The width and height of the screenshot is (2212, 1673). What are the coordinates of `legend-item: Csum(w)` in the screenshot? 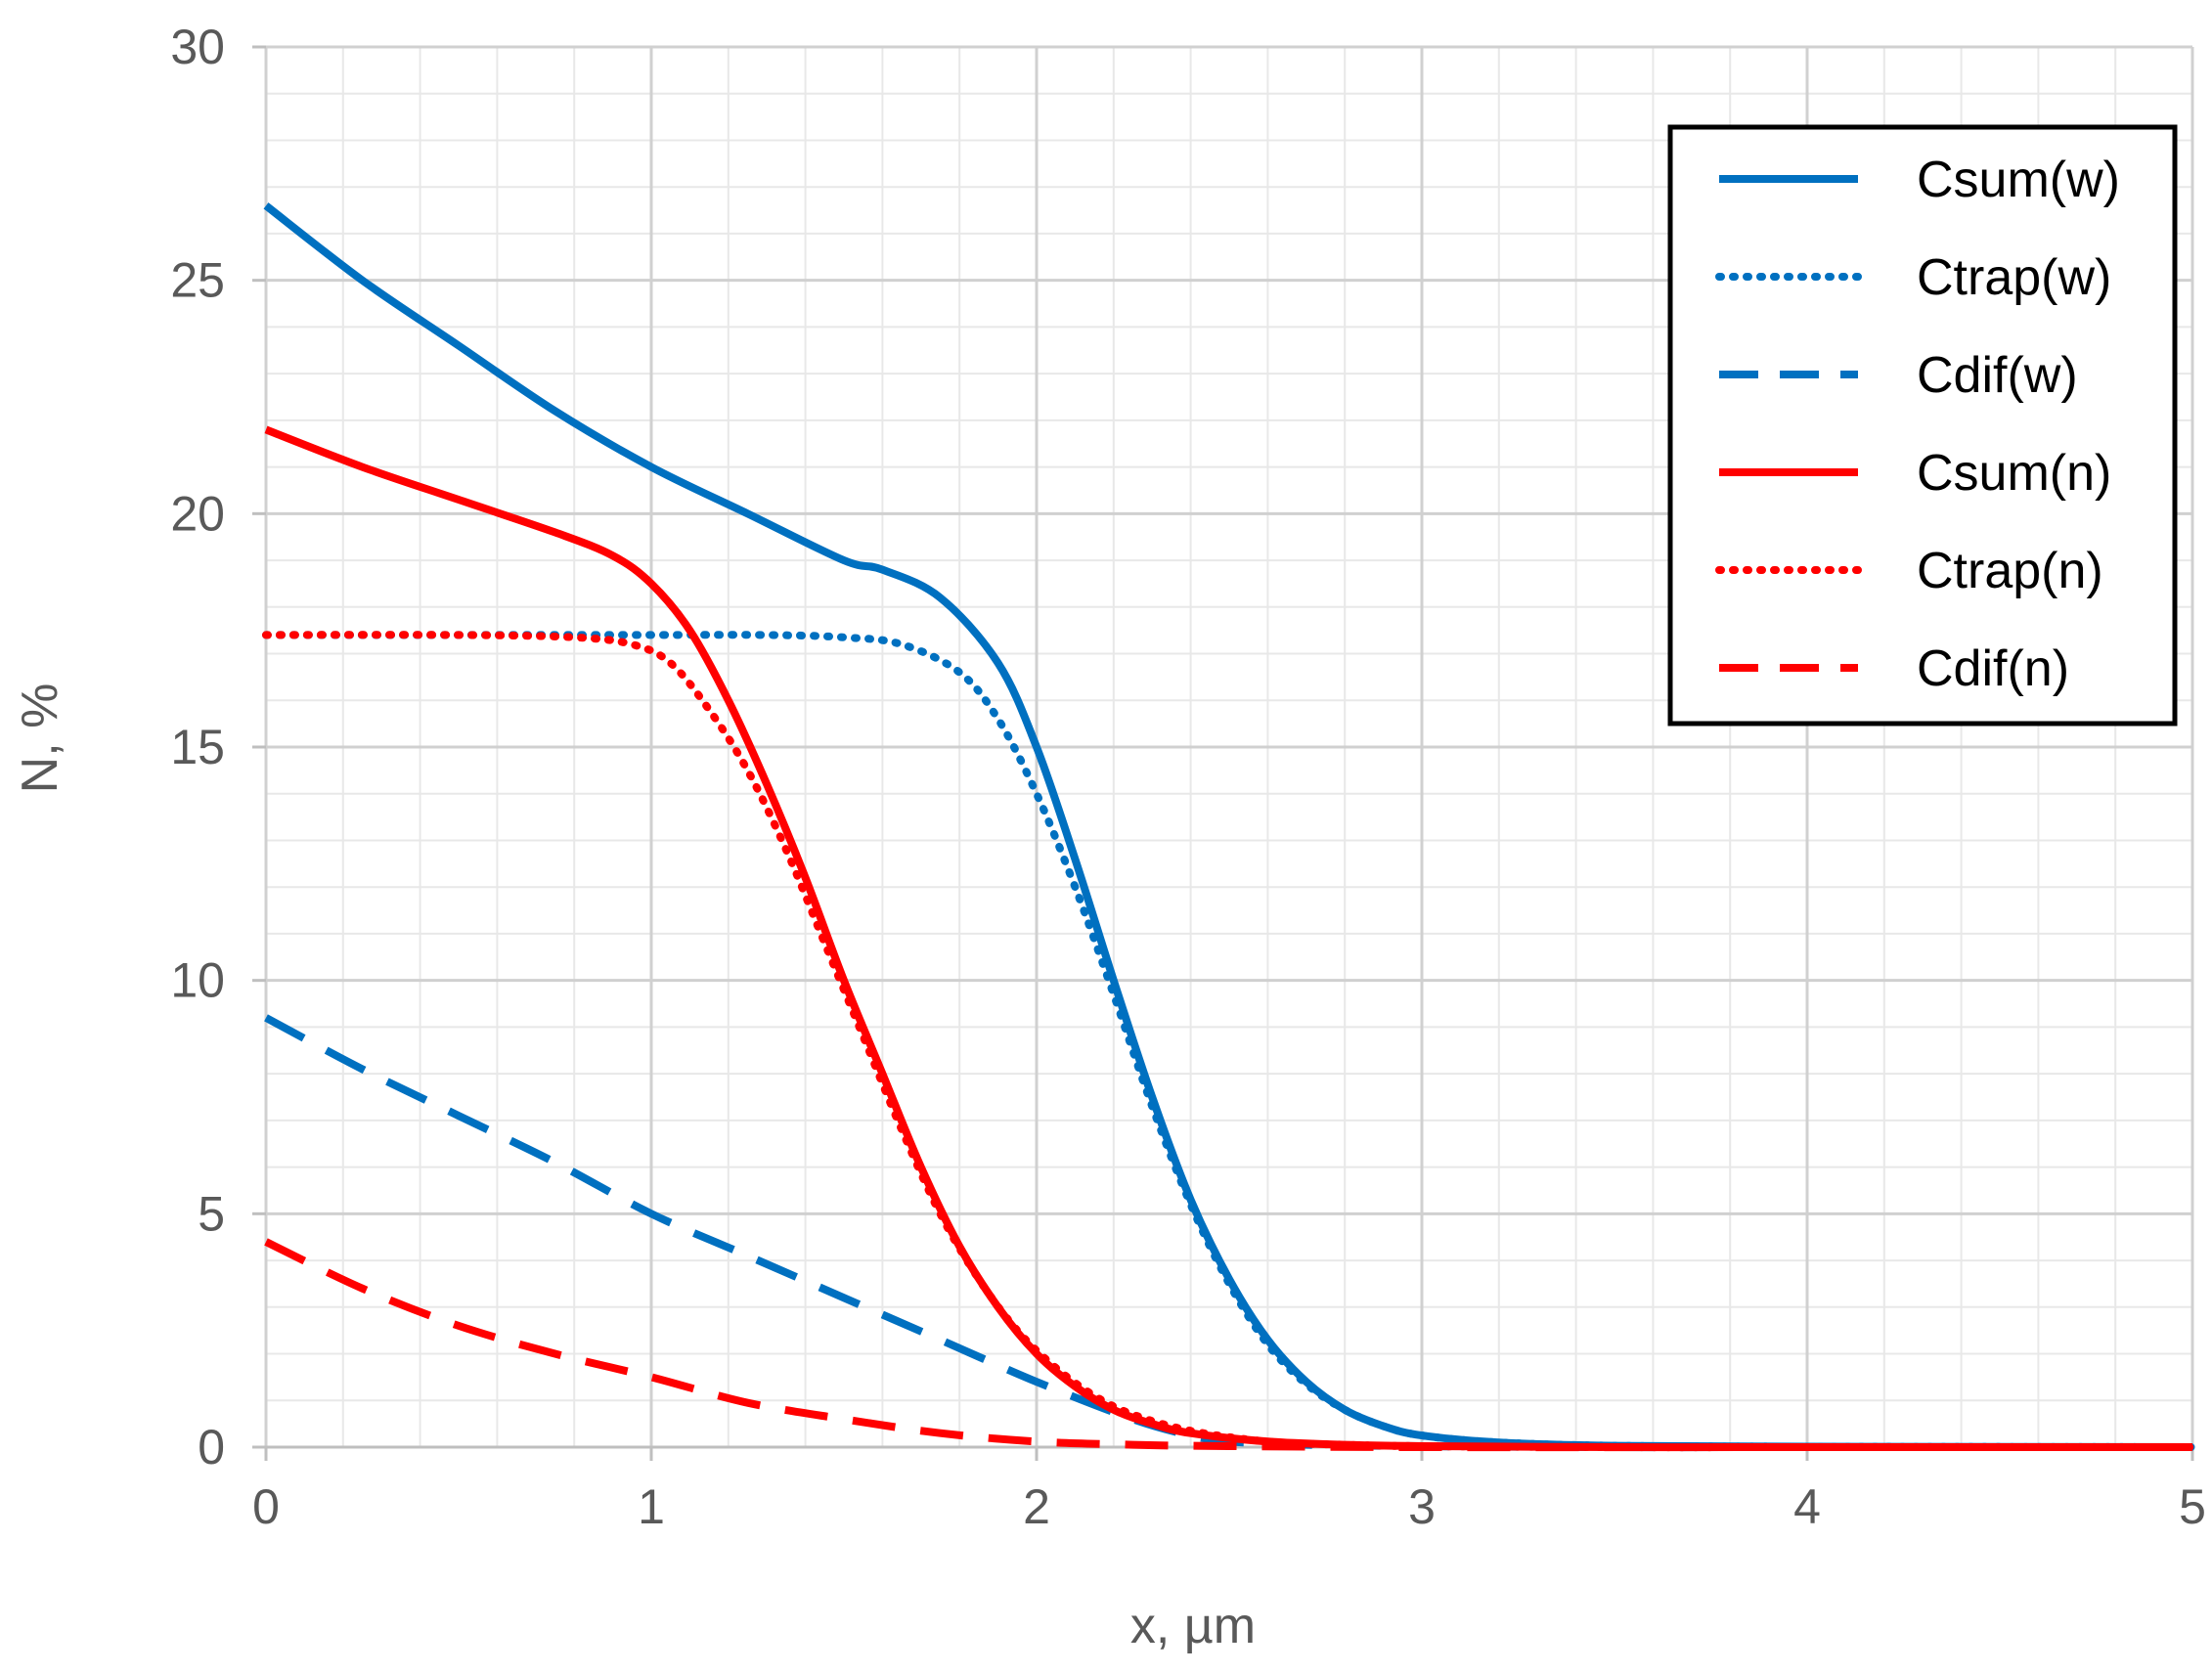 It's located at (1919, 180).